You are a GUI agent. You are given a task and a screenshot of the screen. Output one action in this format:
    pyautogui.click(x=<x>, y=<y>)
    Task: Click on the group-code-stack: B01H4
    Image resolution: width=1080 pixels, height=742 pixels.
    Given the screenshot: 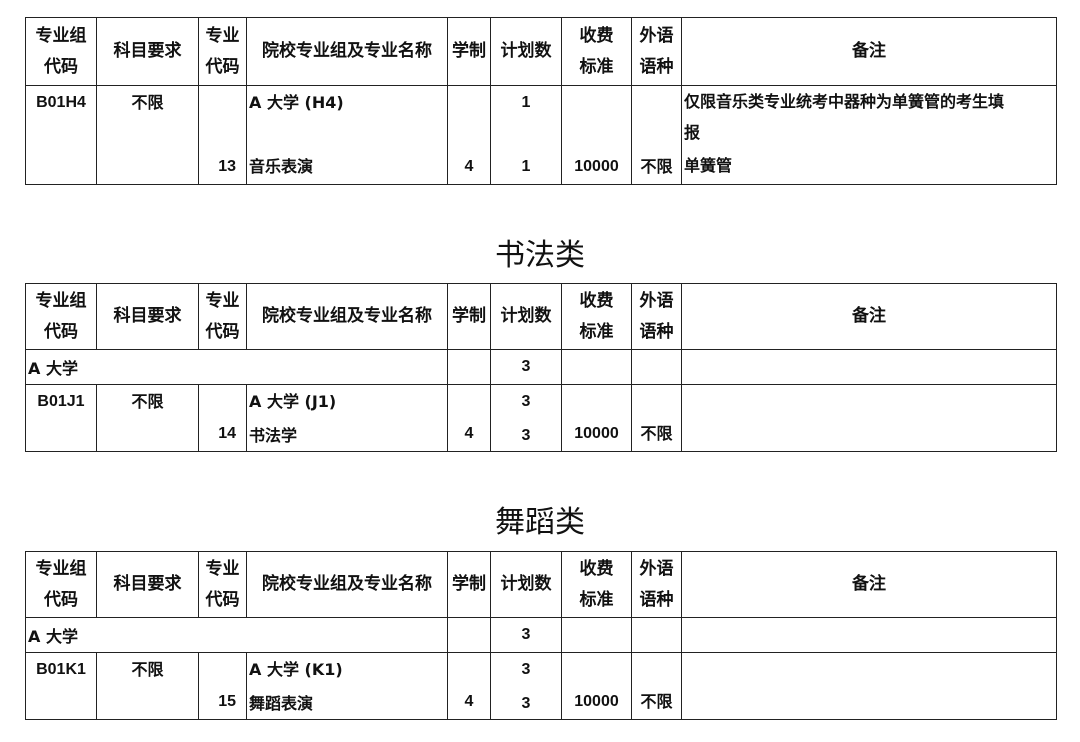 What is the action you would take?
    pyautogui.click(x=61, y=135)
    